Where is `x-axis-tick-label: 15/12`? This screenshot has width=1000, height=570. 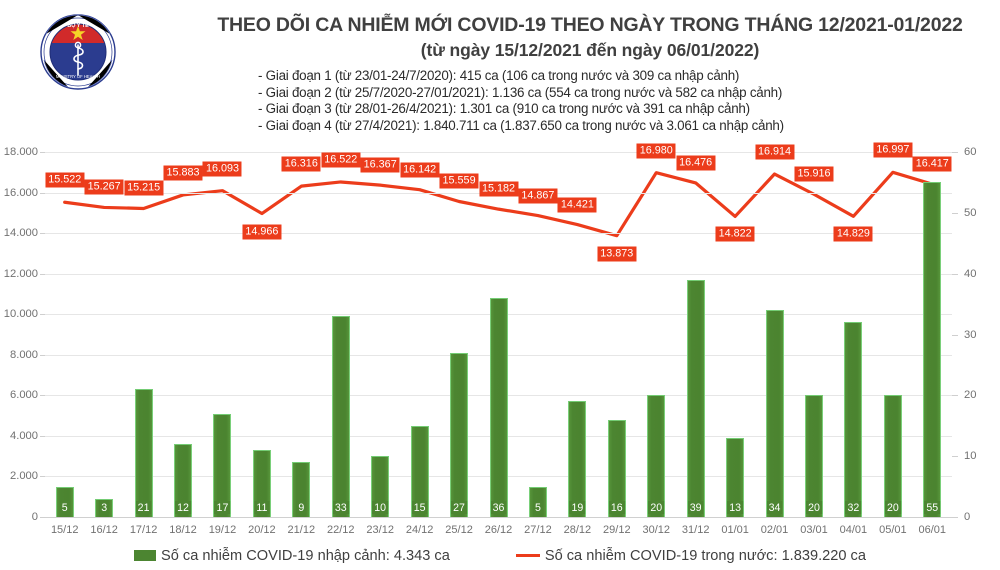
x-axis-tick-label: 15/12 is located at coordinates (64, 530).